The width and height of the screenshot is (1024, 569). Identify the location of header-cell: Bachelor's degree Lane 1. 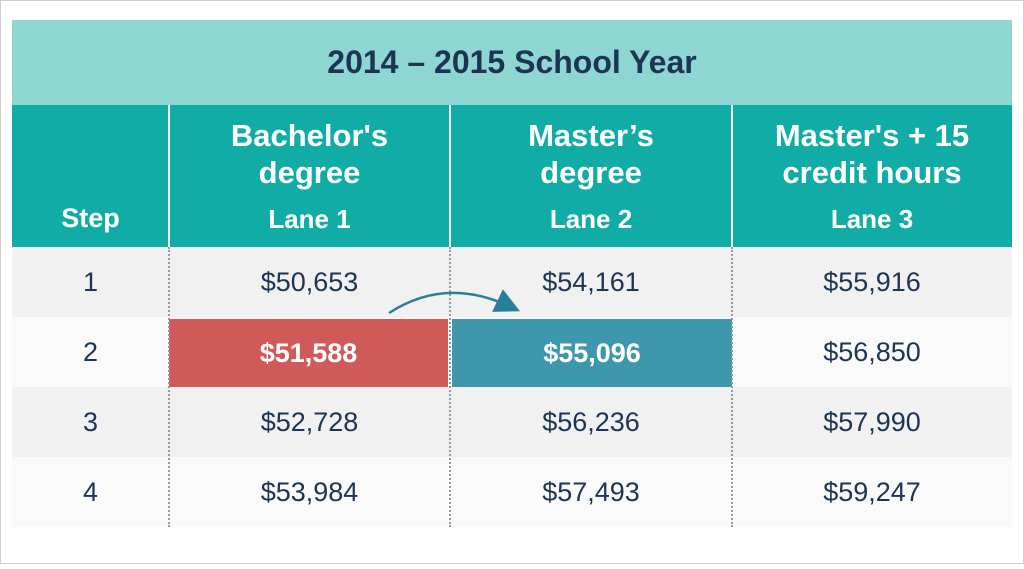
(309, 176).